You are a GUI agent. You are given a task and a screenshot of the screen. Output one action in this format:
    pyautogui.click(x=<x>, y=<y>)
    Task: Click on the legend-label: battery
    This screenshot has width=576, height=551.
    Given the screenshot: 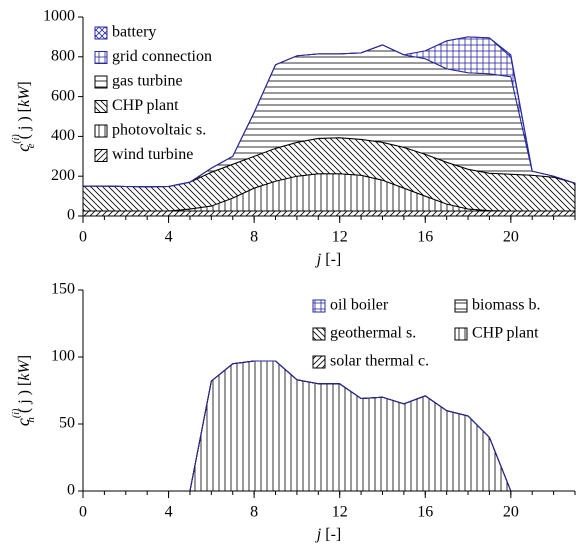 What is the action you would take?
    pyautogui.click(x=134, y=32)
    